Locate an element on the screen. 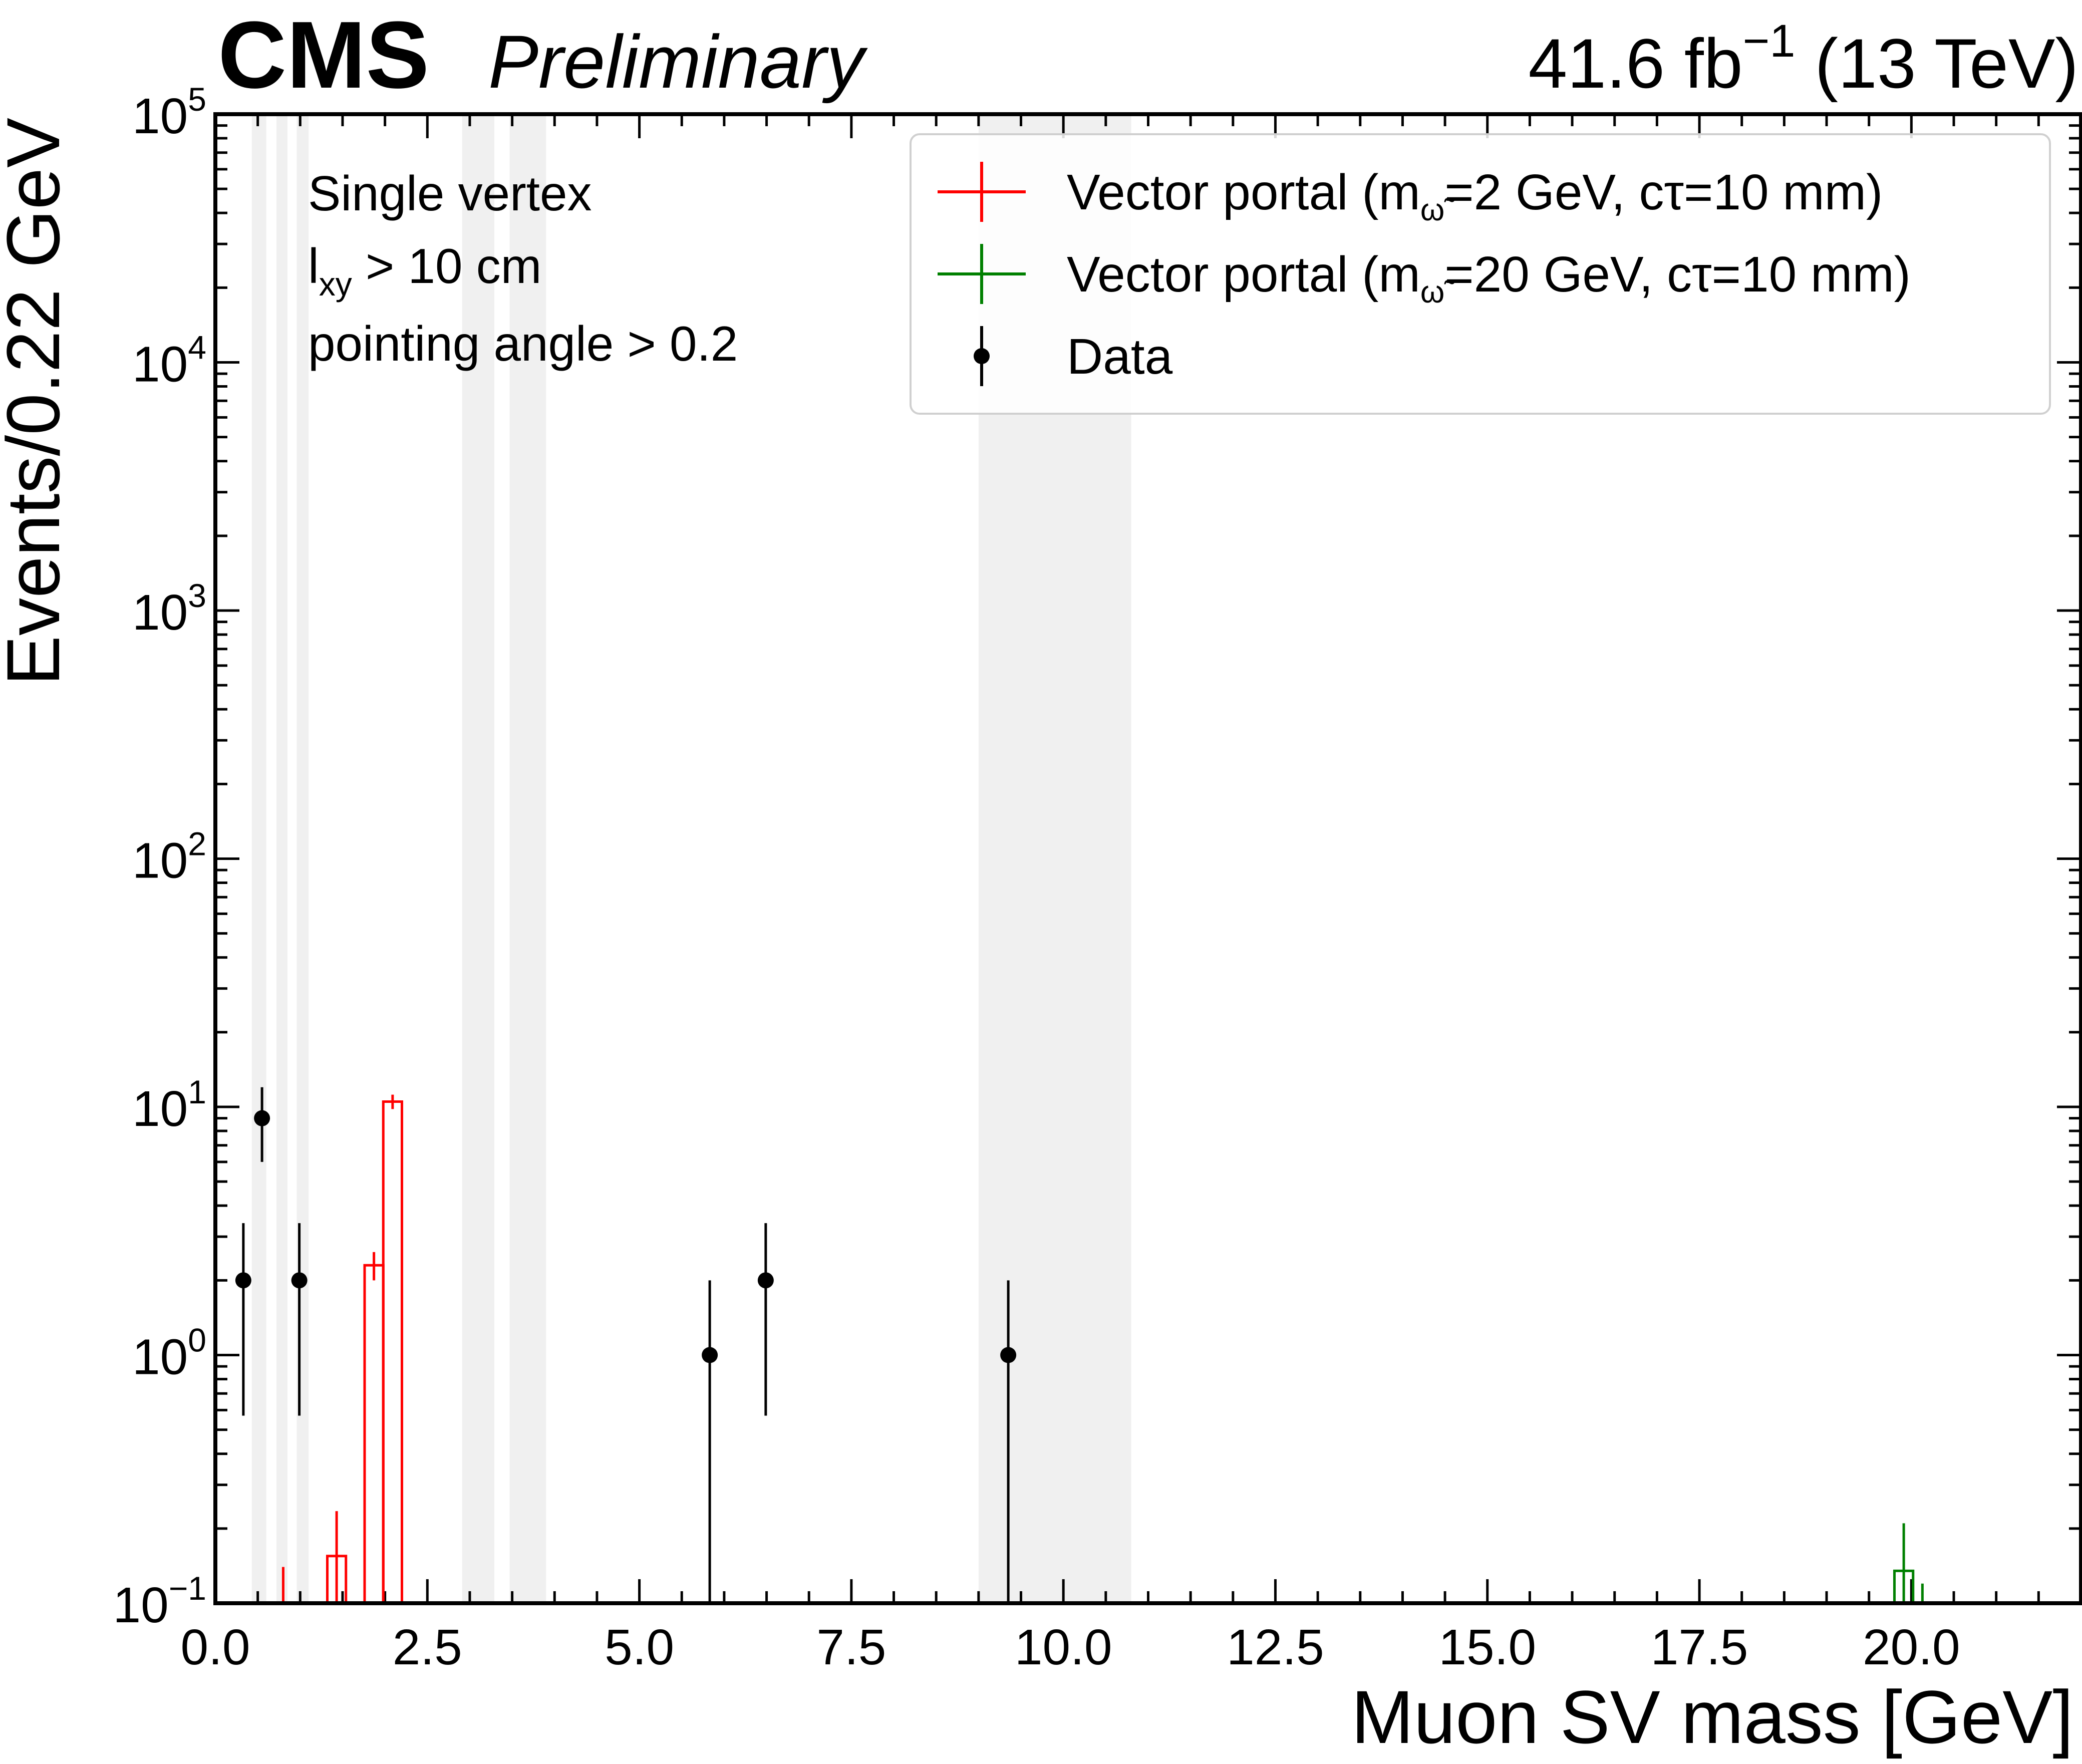 This screenshot has height=1764, width=2082. status-label: Preliminary is located at coordinates (678, 62).